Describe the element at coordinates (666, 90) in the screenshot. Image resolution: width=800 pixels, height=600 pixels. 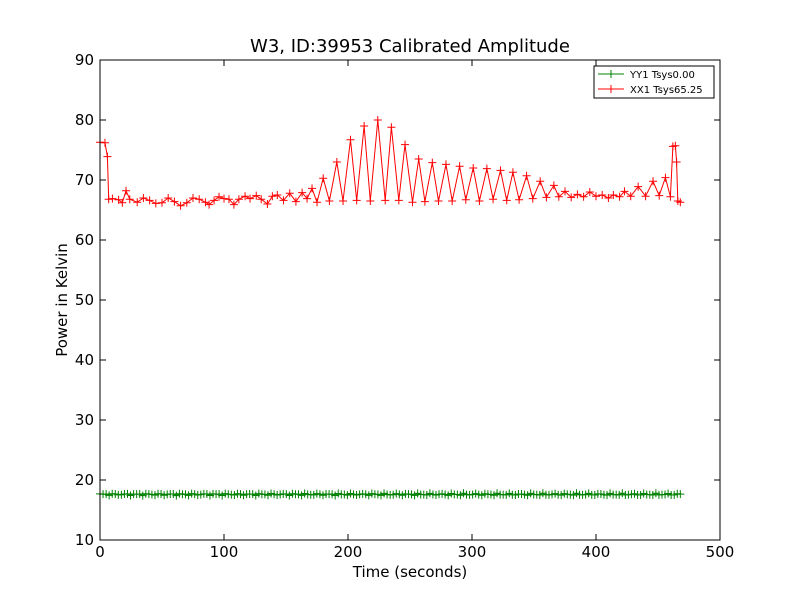
I see `legend-label: XX1 Tsys65.25` at that location.